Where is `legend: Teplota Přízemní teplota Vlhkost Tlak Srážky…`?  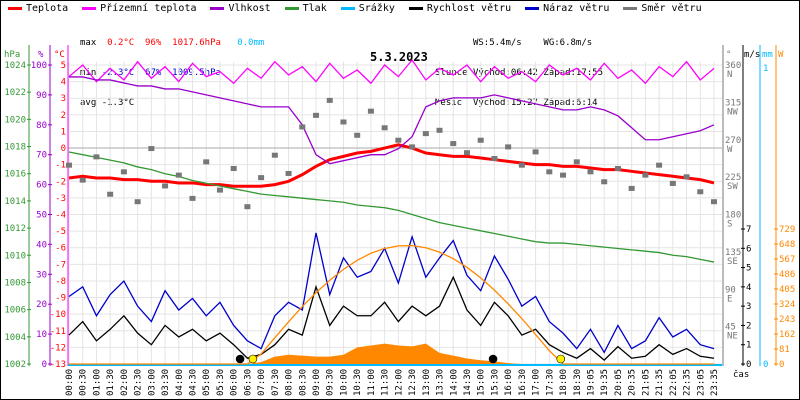
legend: Teplota Přízemní teplota Vlhkost Tlak Srážky… is located at coordinates (362, 8).